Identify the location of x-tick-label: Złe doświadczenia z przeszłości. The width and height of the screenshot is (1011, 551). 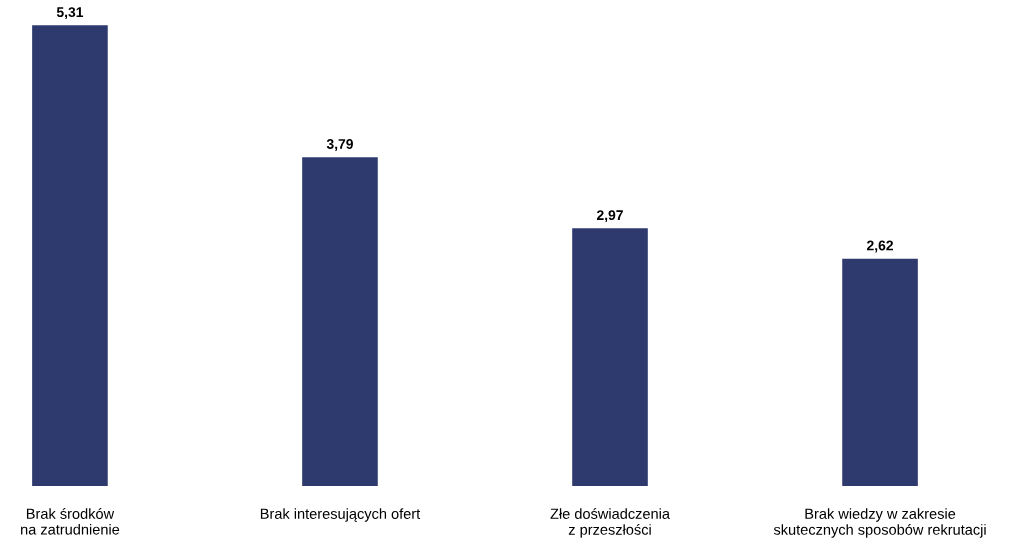
(610, 523).